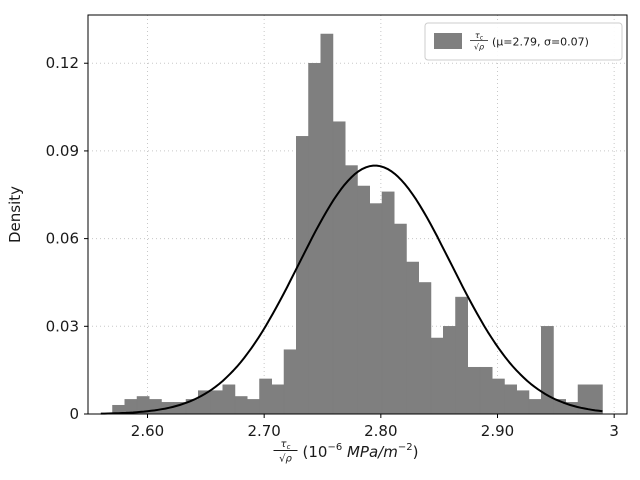 The image size is (640, 480). I want to click on xlabel-fraction-denominator: √ρ, so click(285, 459).